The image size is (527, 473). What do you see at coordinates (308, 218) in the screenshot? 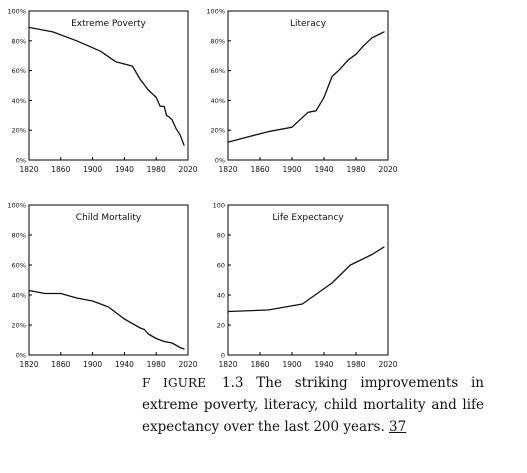
I see `chart-title: Life Expectancy` at bounding box center [308, 218].